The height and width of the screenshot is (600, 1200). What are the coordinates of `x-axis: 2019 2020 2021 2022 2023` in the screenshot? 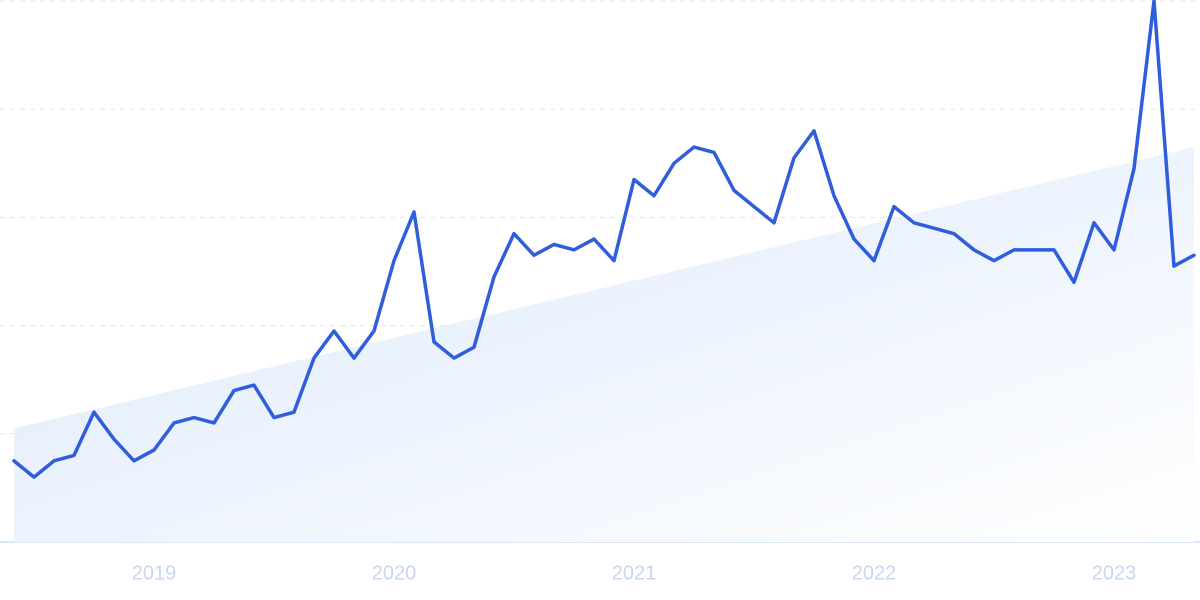 It's located at (634, 573).